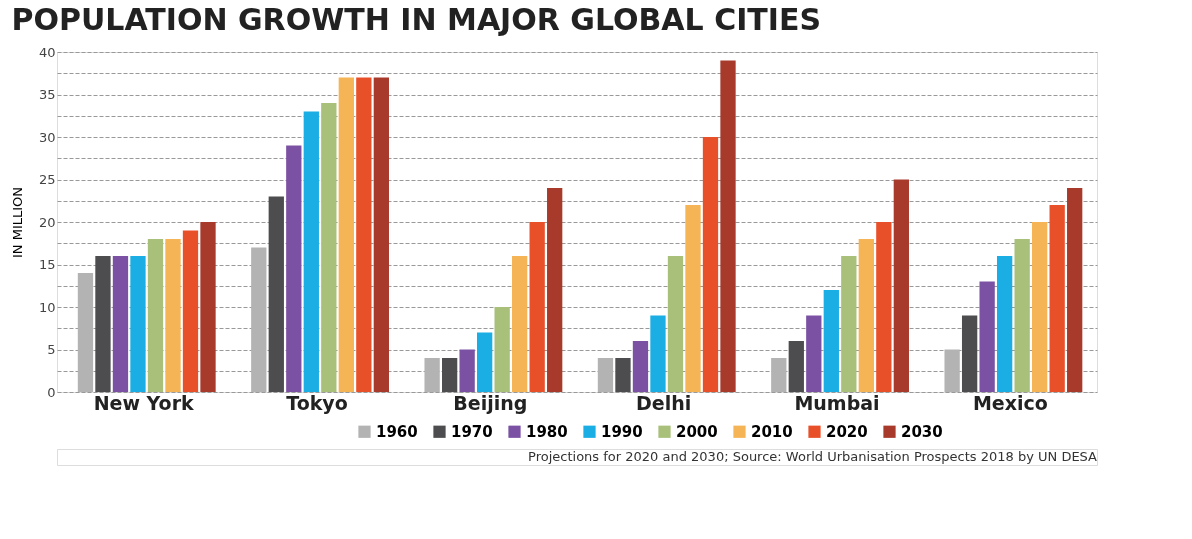 The height and width of the screenshot is (539, 1192). Describe the element at coordinates (397, 431) in the screenshot. I see `legend-label: 1960` at that location.